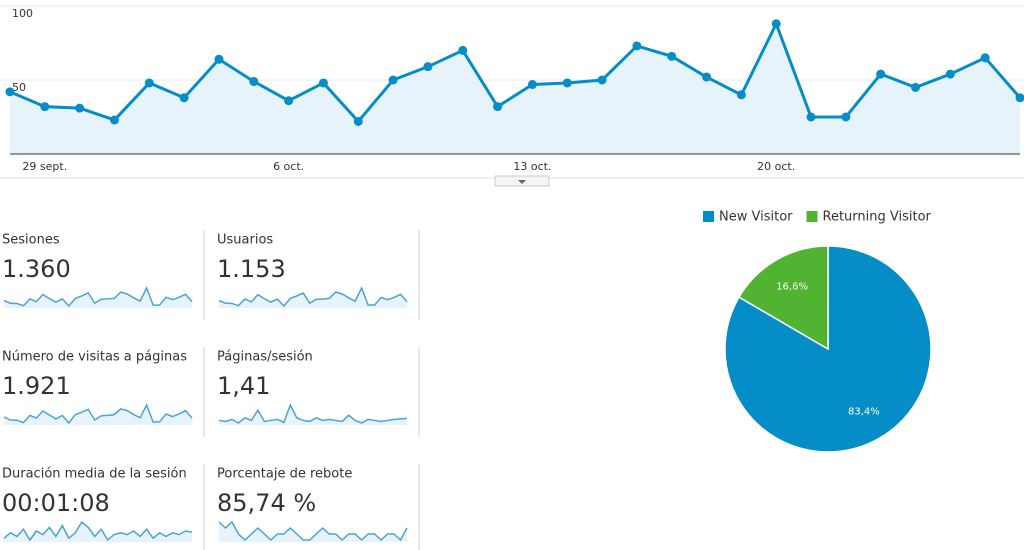 The height and width of the screenshot is (550, 1024). What do you see at coordinates (864, 412) in the screenshot?
I see `slice-label: 83,4%` at bounding box center [864, 412].